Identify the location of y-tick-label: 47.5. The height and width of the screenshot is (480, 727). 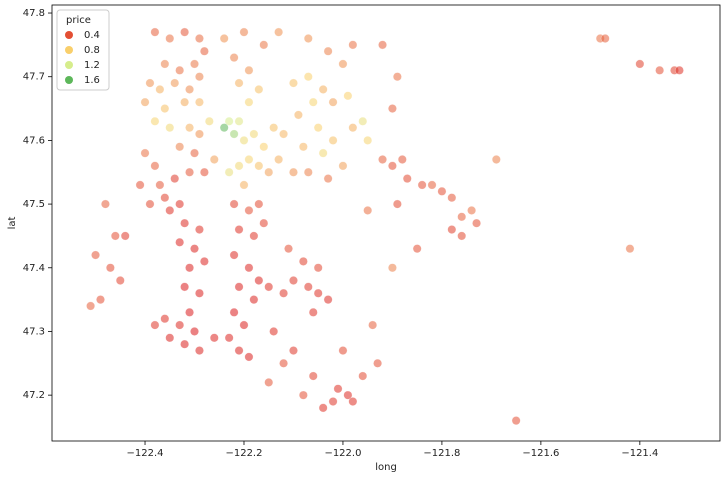
(34, 204).